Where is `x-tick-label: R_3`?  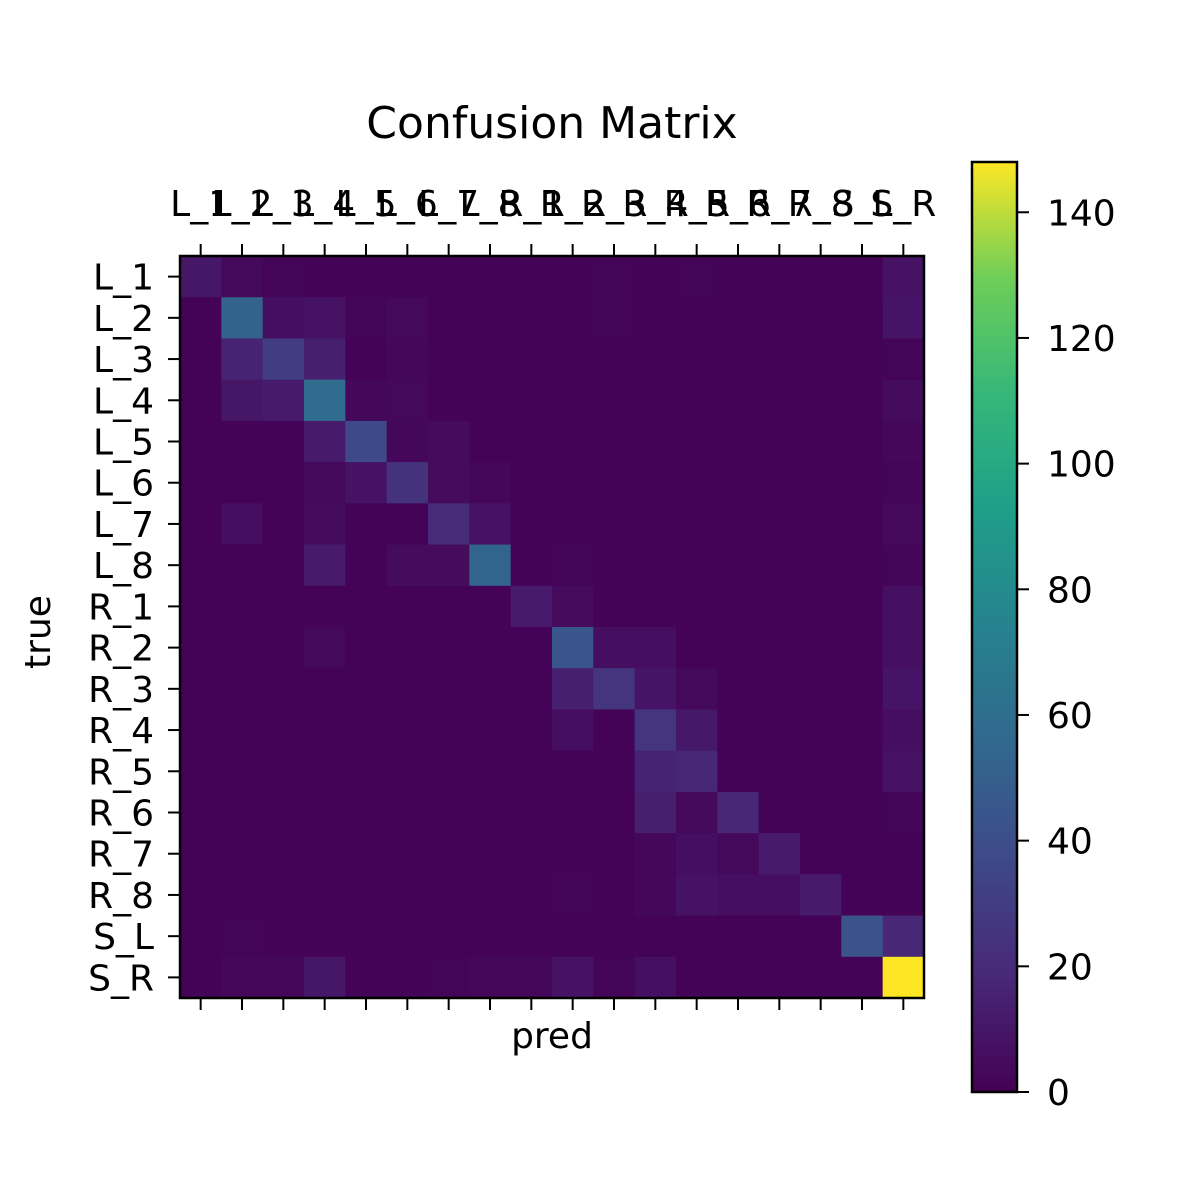 x-tick-label: R_3 is located at coordinates (614, 204).